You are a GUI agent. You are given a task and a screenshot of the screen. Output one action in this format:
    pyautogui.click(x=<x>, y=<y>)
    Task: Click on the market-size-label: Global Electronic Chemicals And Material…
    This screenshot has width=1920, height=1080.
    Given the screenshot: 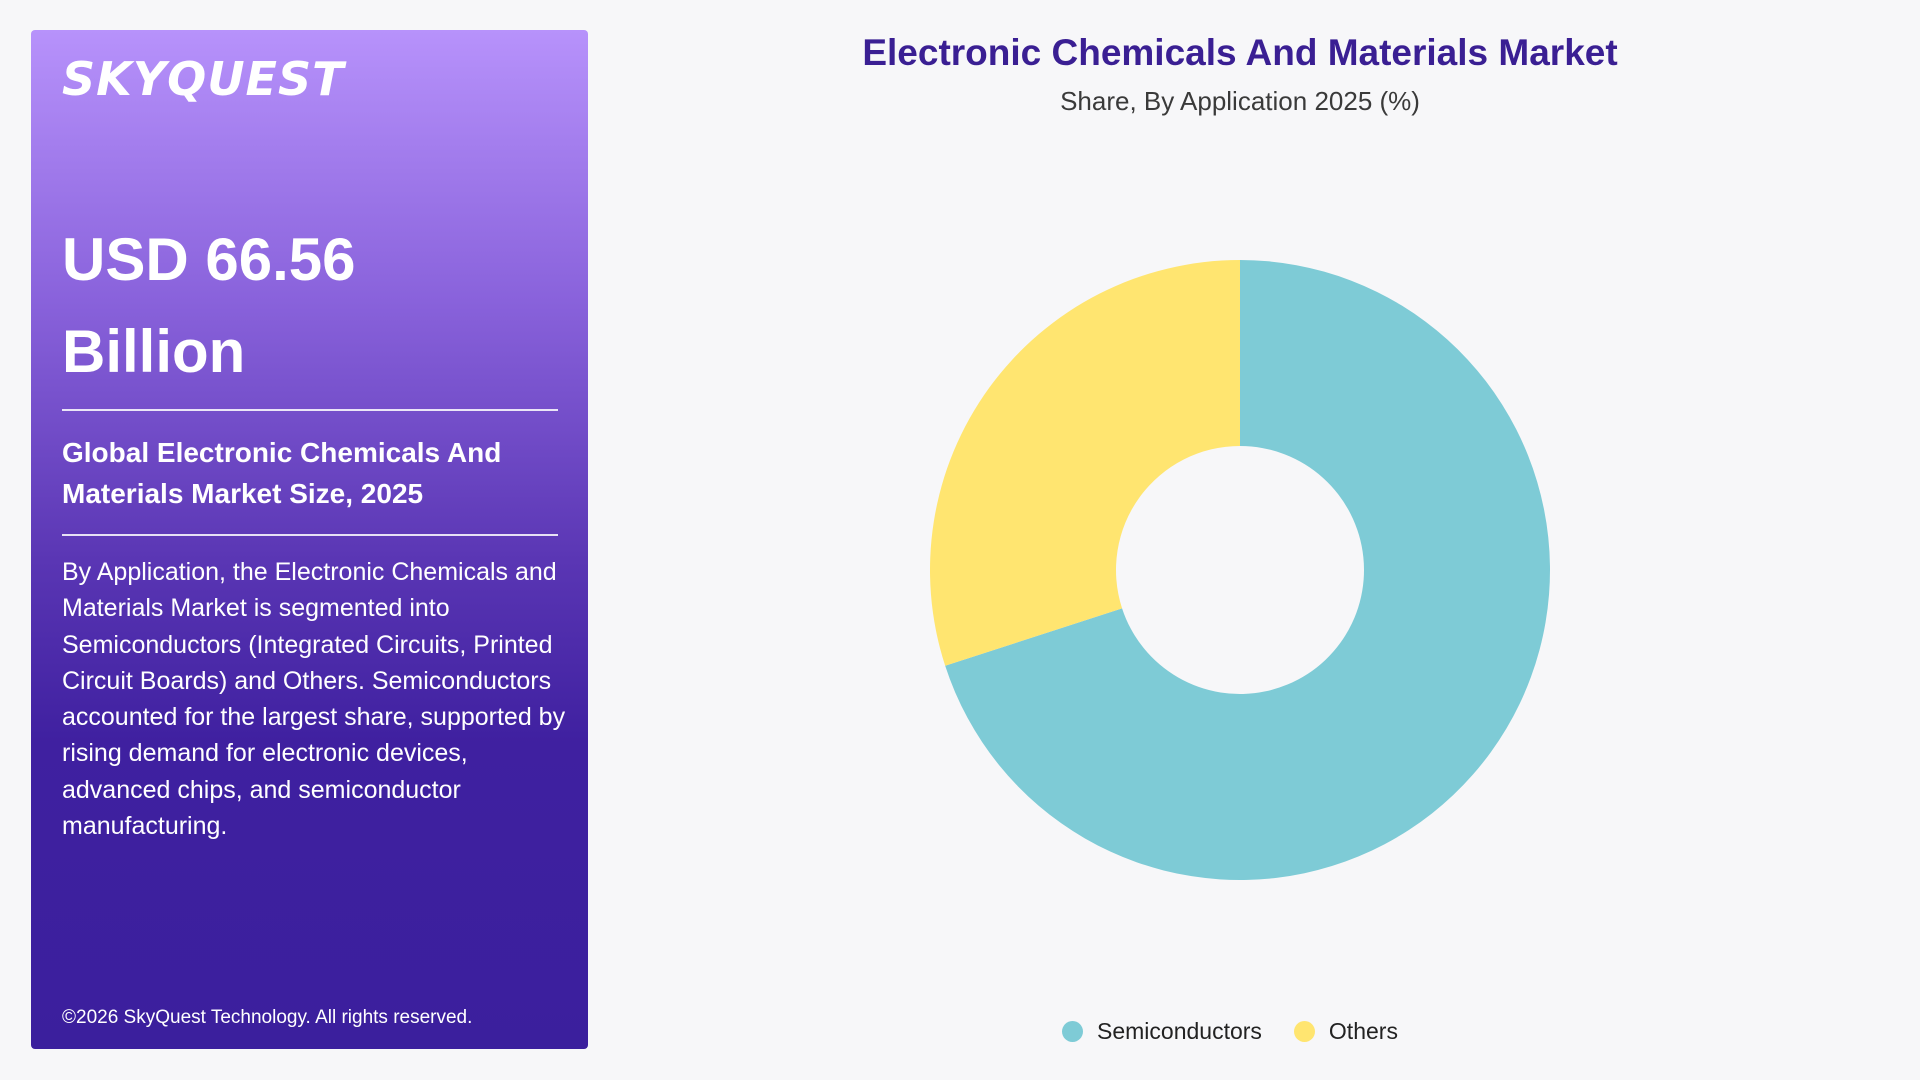 What is the action you would take?
    pyautogui.click(x=282, y=473)
    